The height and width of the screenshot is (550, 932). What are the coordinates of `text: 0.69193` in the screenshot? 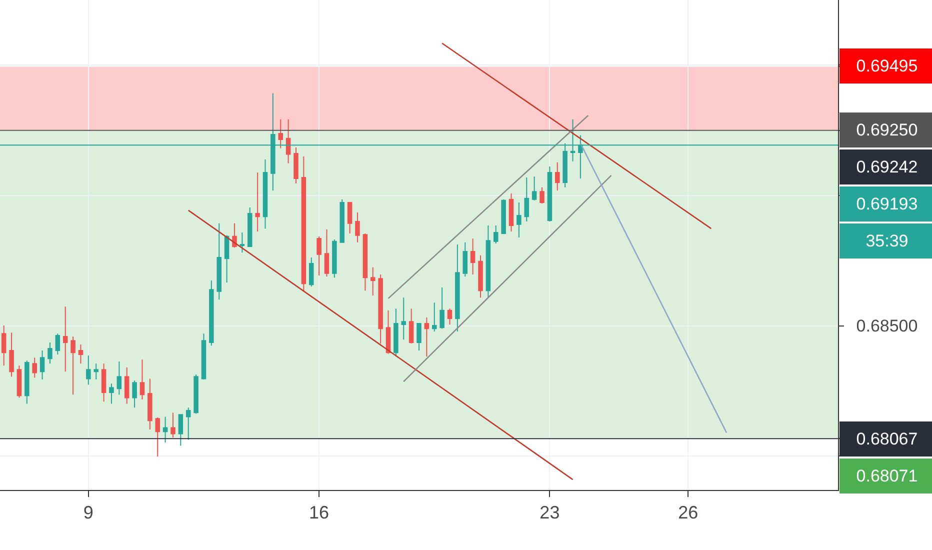 It's located at (887, 204).